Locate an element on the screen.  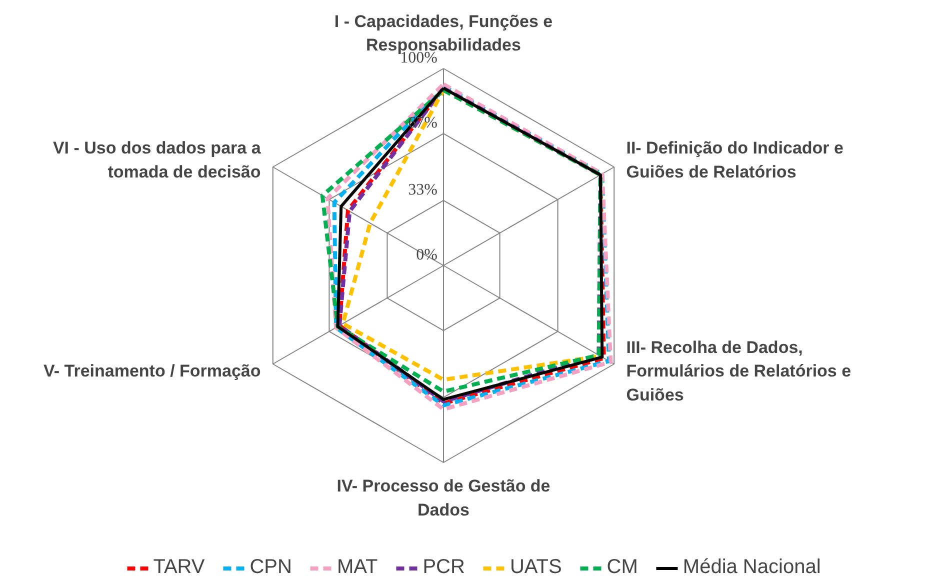
spoke-label: V- Treinamento / Formação is located at coordinates (152, 371).